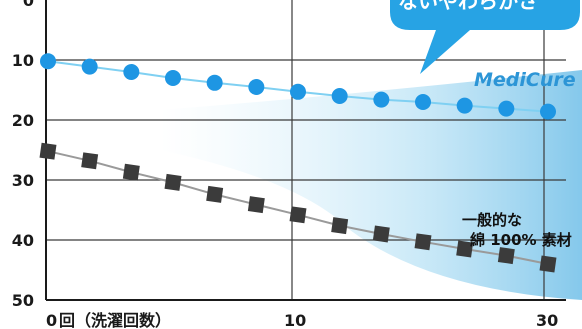 This screenshot has height=329, width=582. Describe the element at coordinates (23, 240) in the screenshot. I see `y-tick-label-40: 40` at that location.